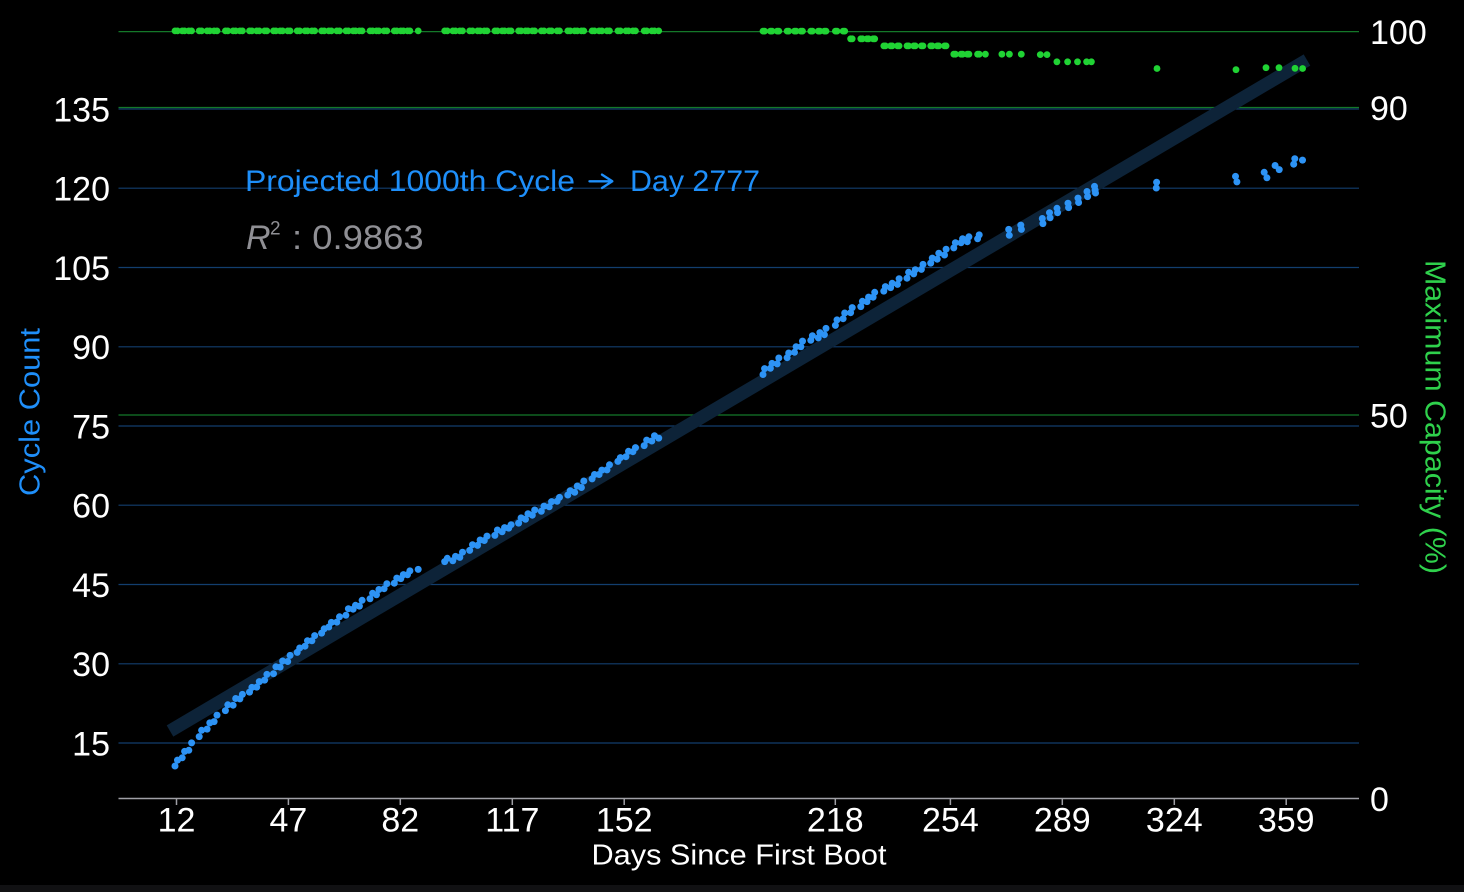  I want to click on svg-text: 359, so click(1286, 821).